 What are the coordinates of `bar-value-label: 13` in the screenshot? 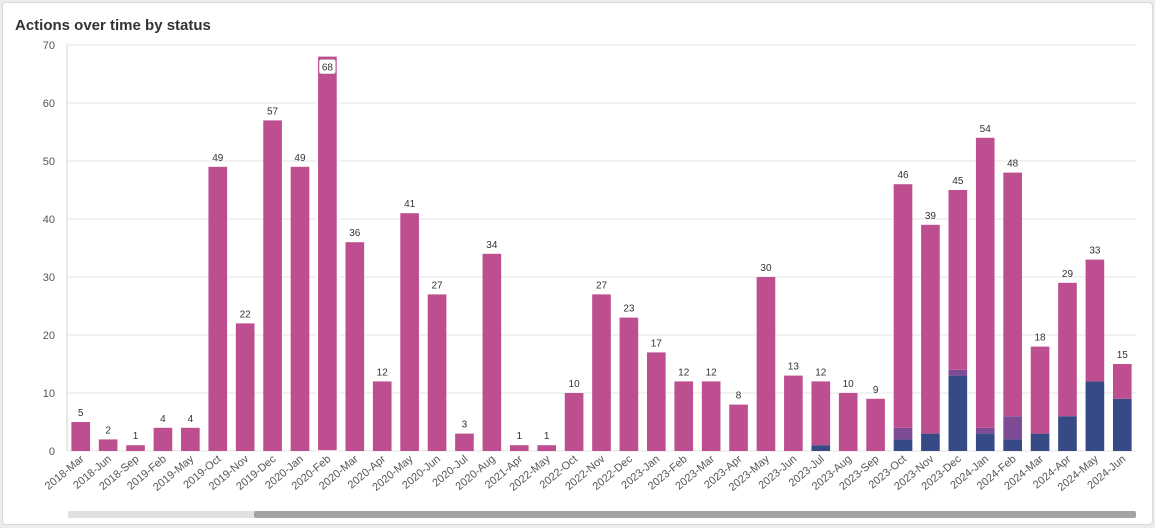 It's located at (794, 367).